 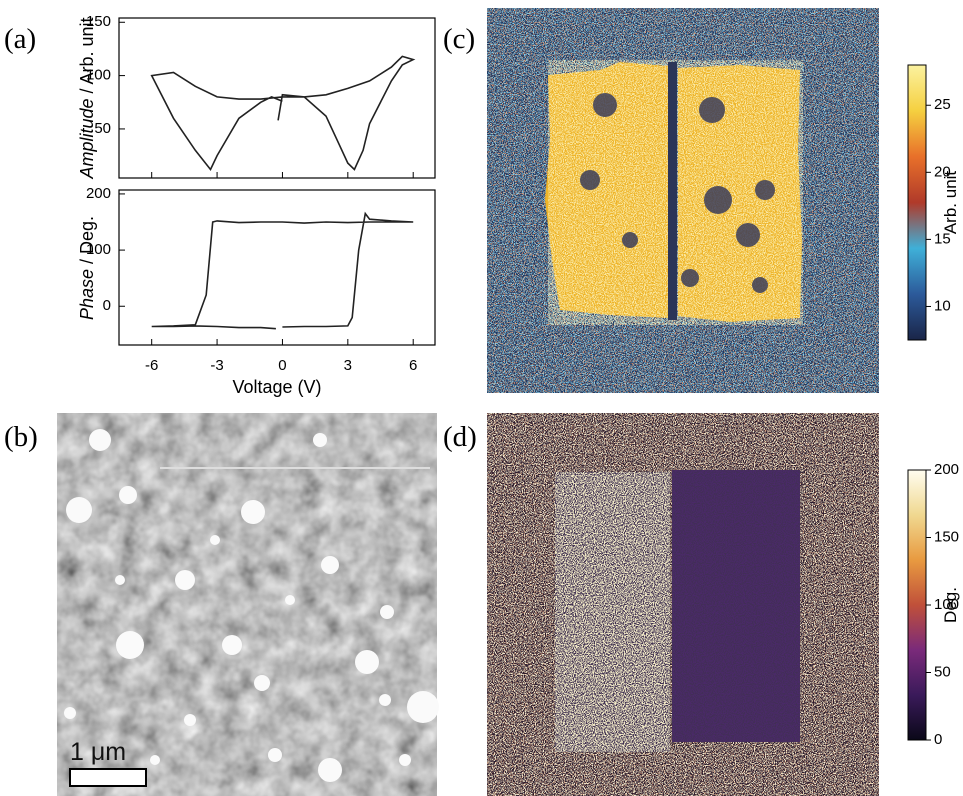 What do you see at coordinates (938, 739) in the screenshot?
I see `colorbar-tick-label: 0` at bounding box center [938, 739].